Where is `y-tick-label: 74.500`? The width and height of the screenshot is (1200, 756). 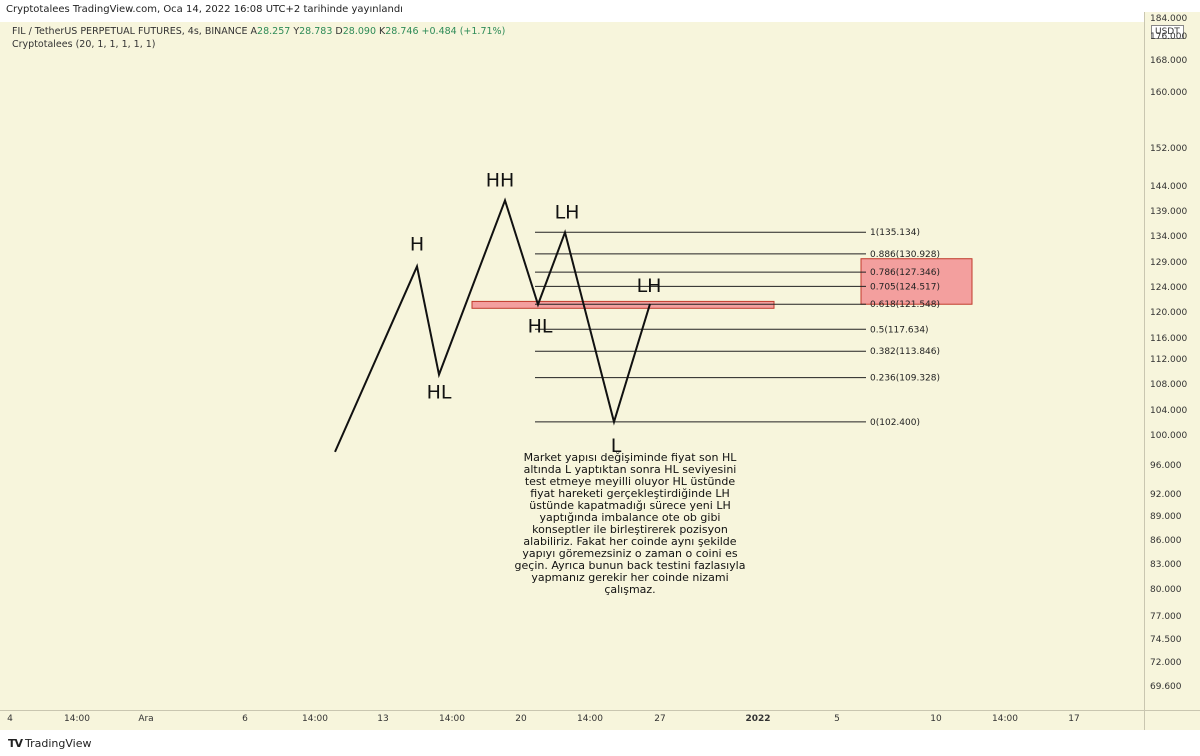 y-tick-label: 74.500 is located at coordinates (1166, 640).